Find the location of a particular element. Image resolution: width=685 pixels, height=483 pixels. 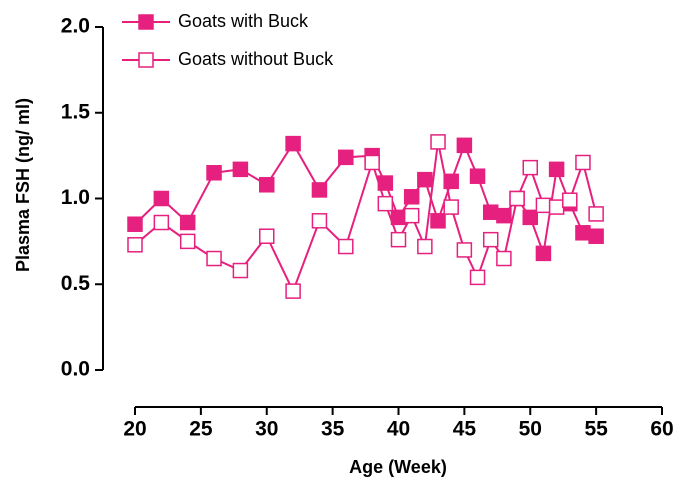

y-tick-label: 1.0 is located at coordinates (75, 197).